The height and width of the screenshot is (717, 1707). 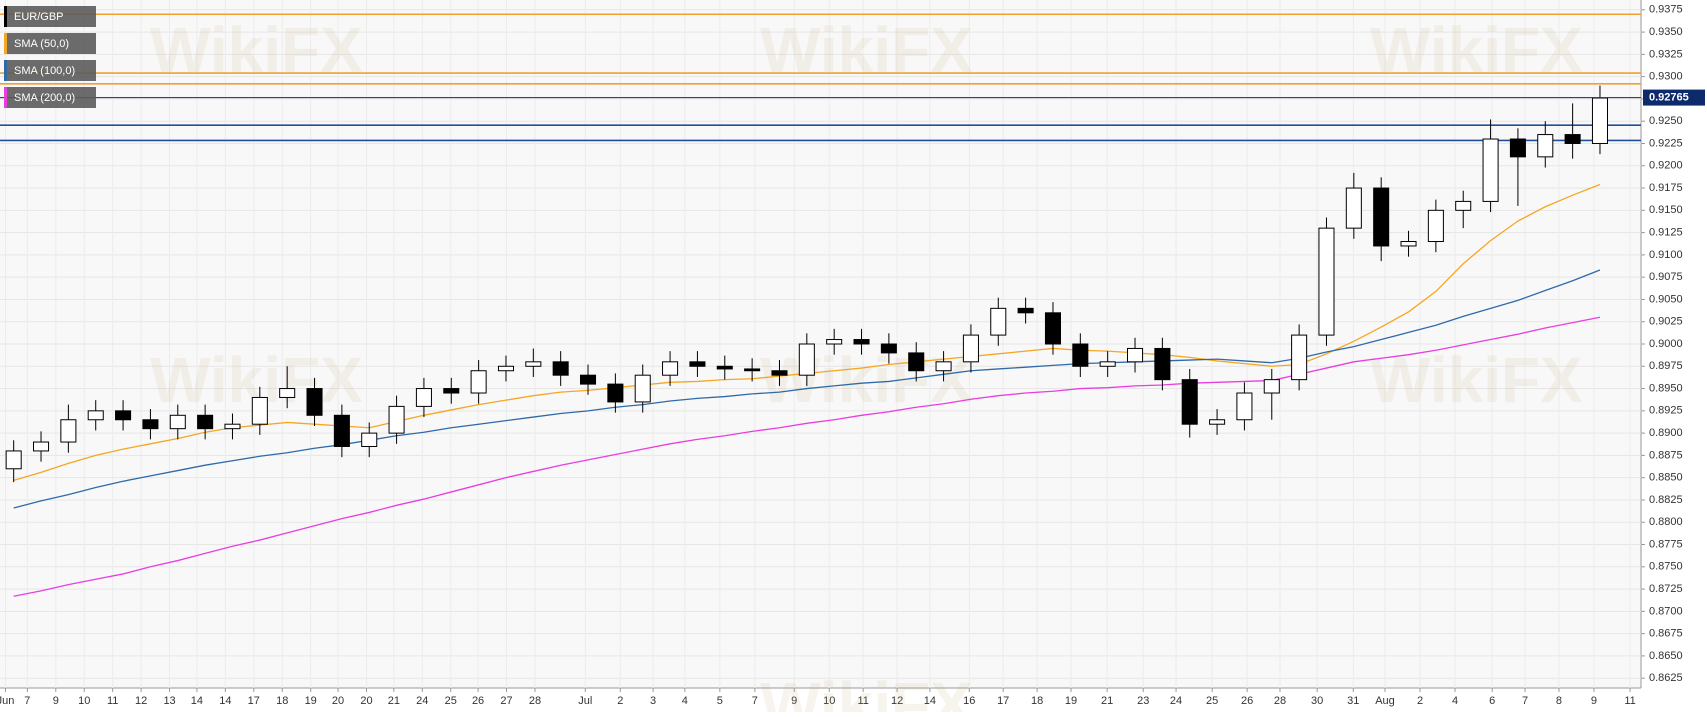 What do you see at coordinates (1666, 166) in the screenshot?
I see `y-tick-label: 0.9200` at bounding box center [1666, 166].